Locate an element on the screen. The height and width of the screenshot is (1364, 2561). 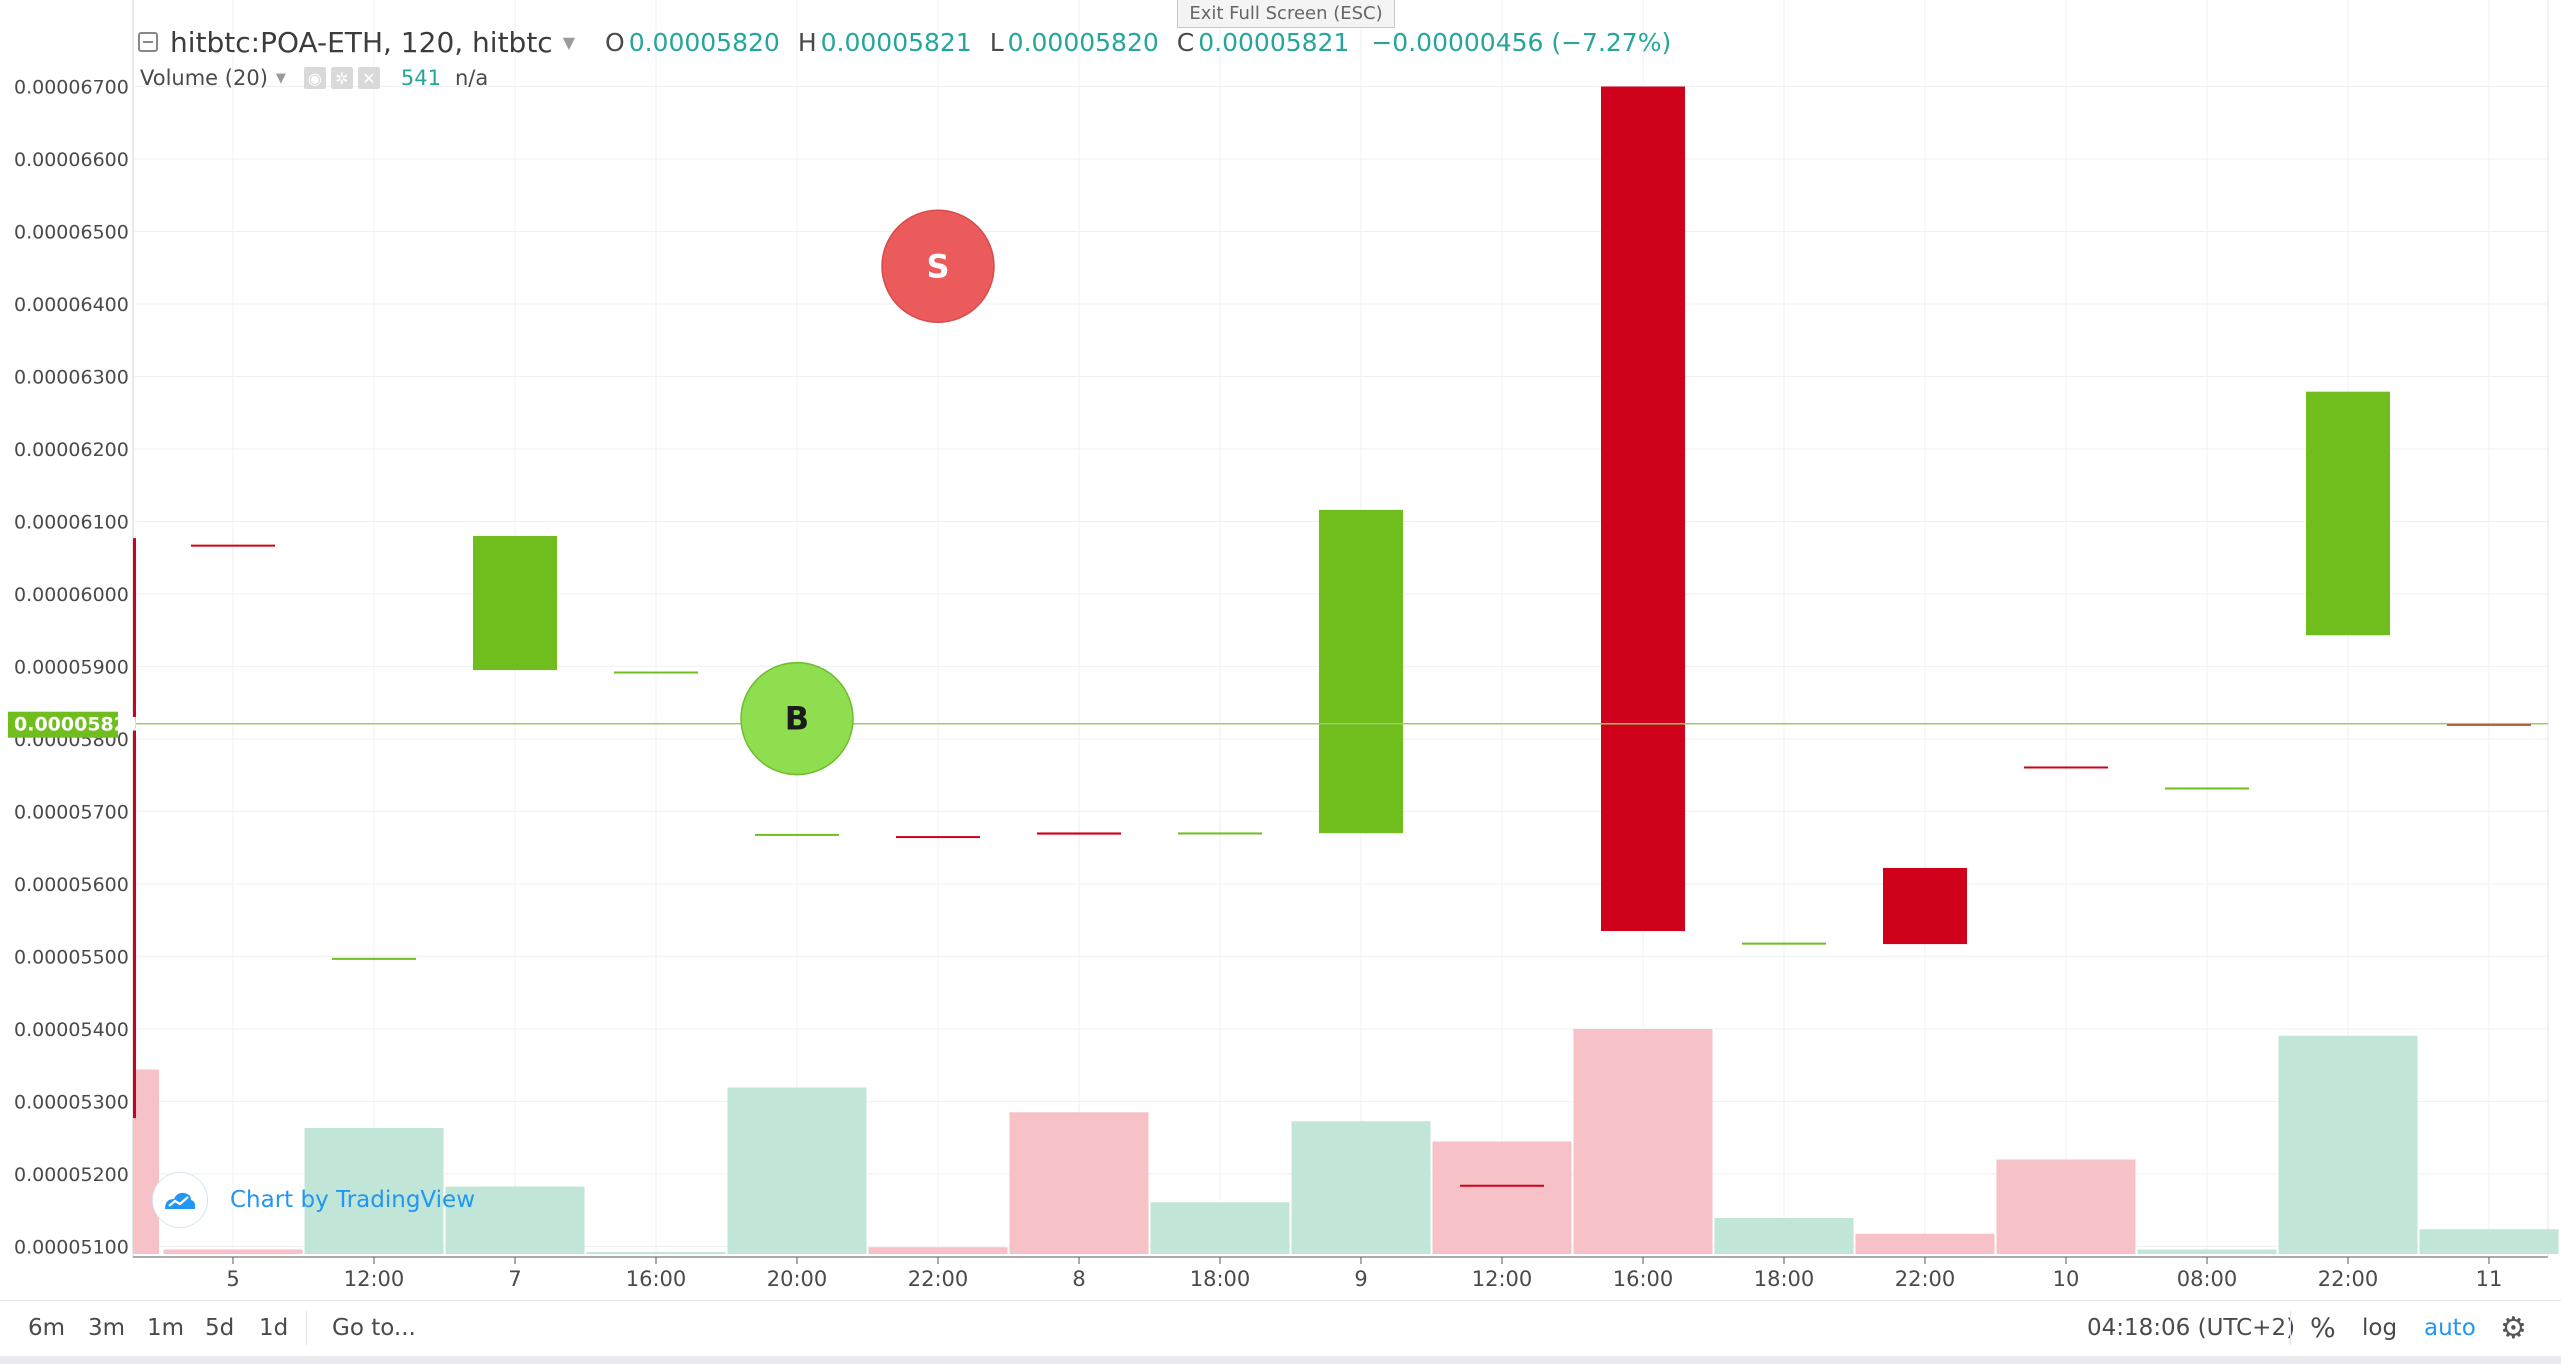
high-label: H is located at coordinates (807, 42).